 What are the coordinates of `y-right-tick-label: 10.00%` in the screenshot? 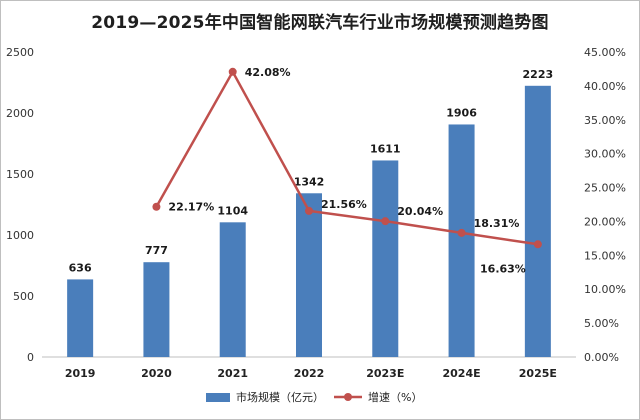 It's located at (605, 289).